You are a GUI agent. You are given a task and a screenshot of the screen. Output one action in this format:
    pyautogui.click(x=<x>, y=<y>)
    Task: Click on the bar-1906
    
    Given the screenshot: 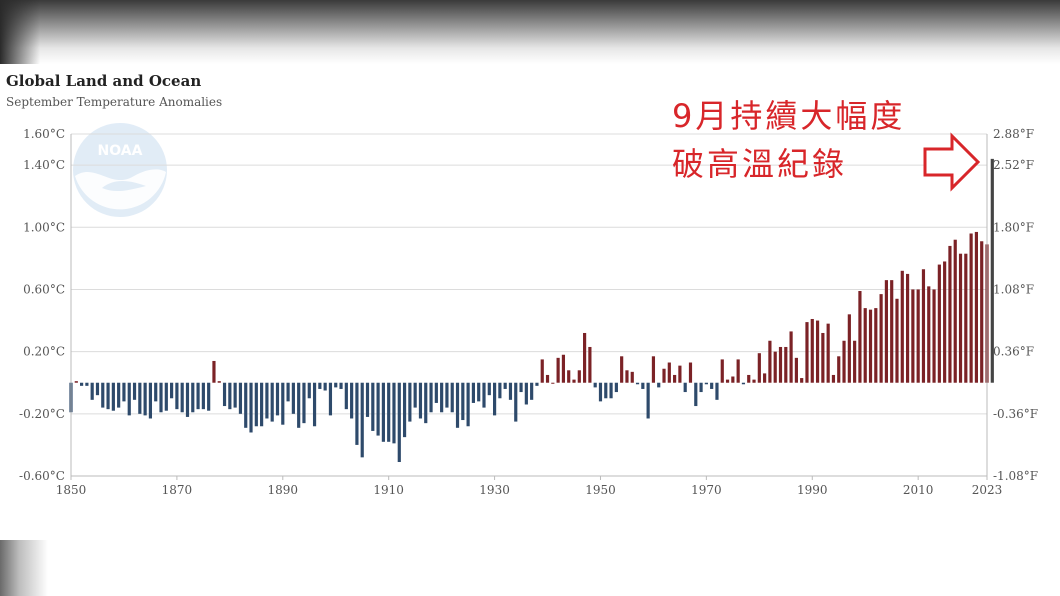 What is the action you would take?
    pyautogui.click(x=367, y=399)
    